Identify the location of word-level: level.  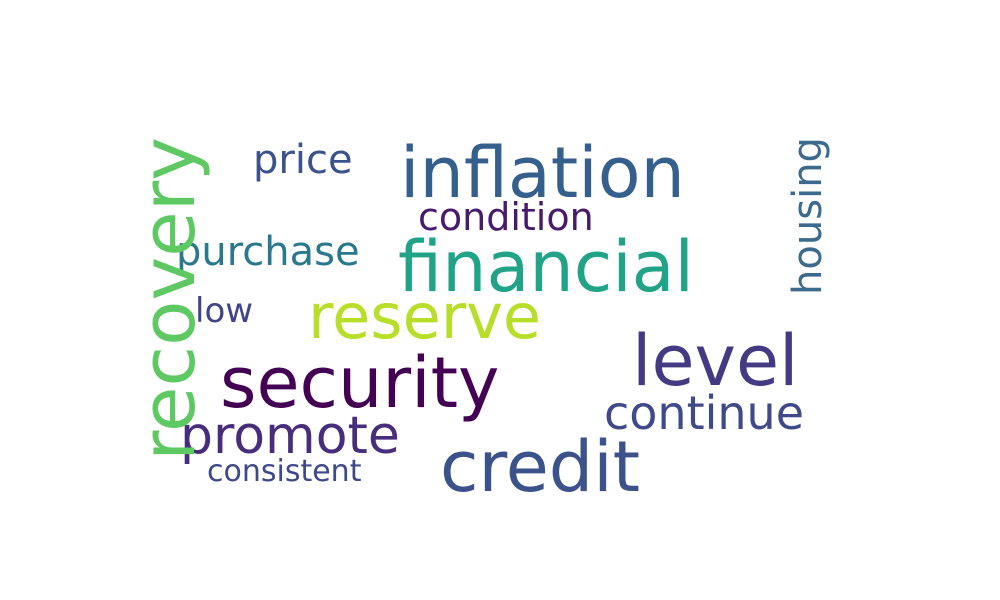
(715, 361).